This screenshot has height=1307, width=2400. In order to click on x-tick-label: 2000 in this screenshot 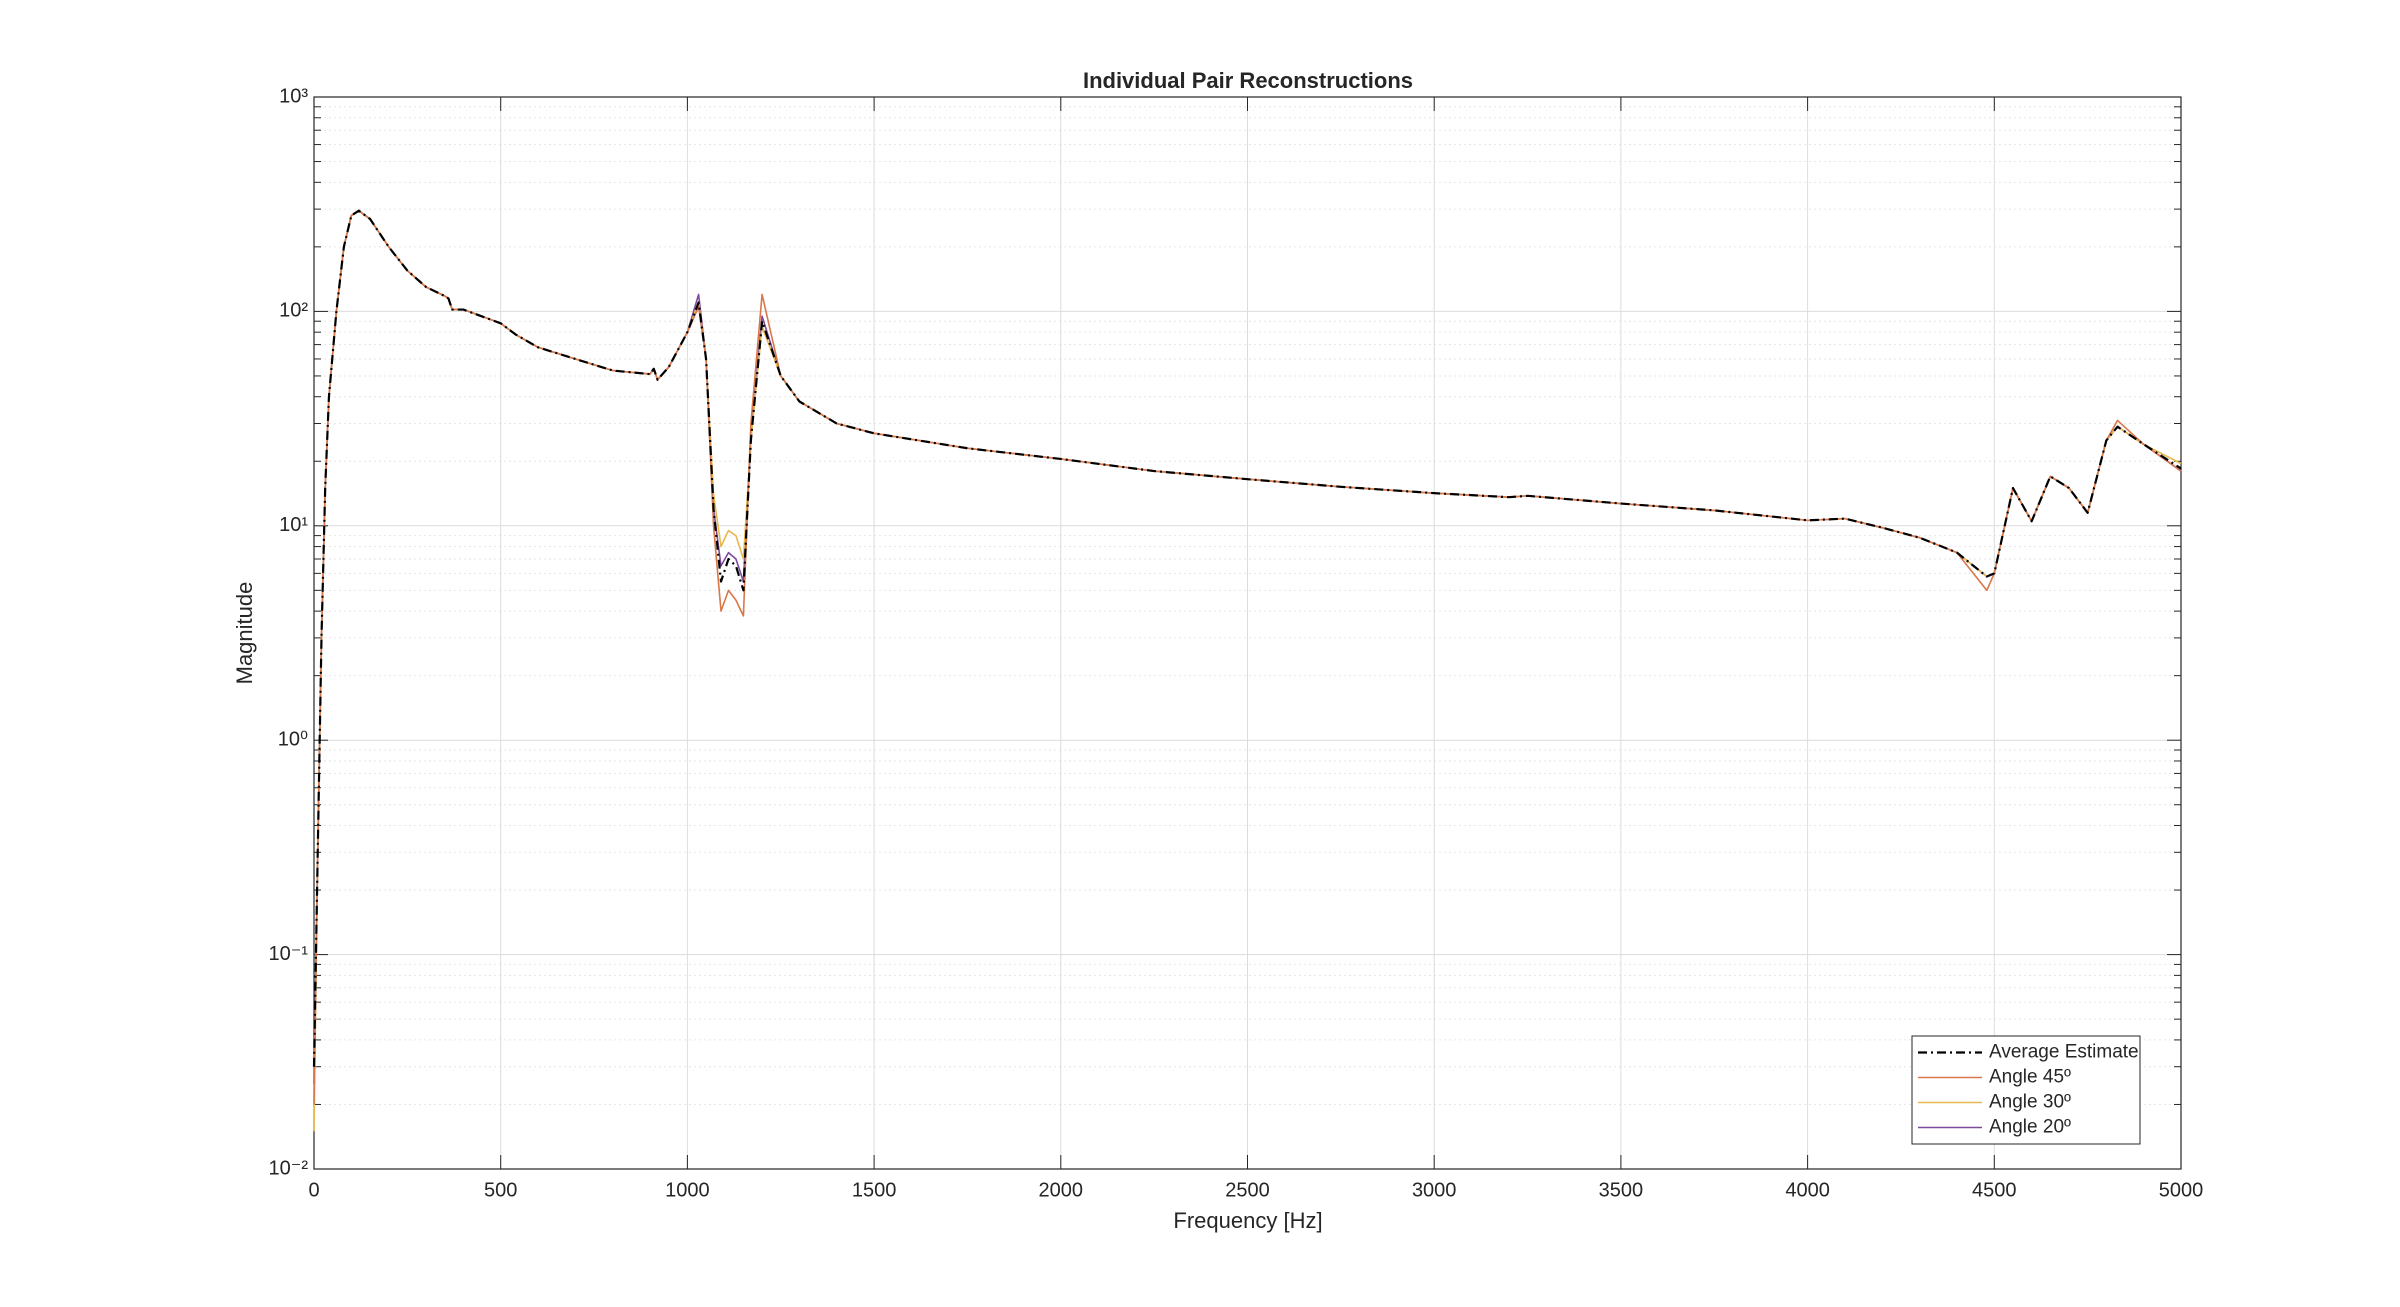, I will do `click(1061, 1190)`.